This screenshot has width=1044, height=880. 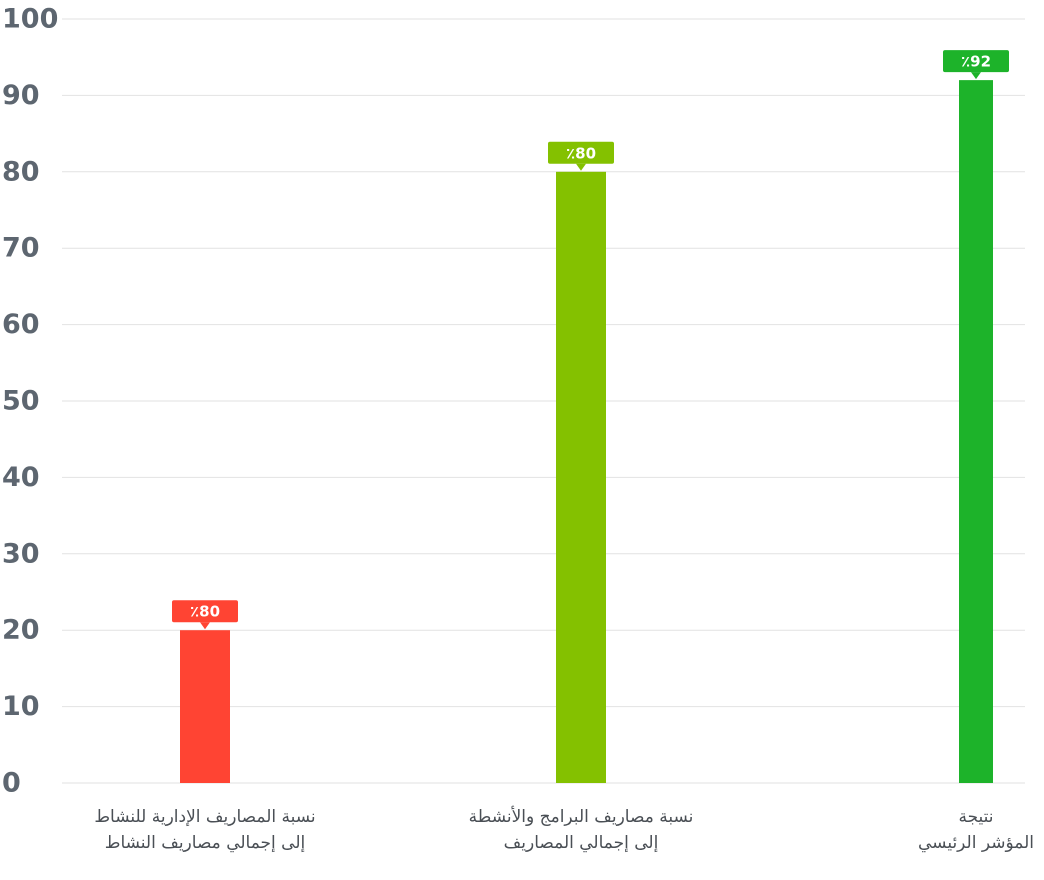 What do you see at coordinates (581, 816) in the screenshot?
I see `x-tick-label: نسبة مصاريف البرامج والأنشطة` at bounding box center [581, 816].